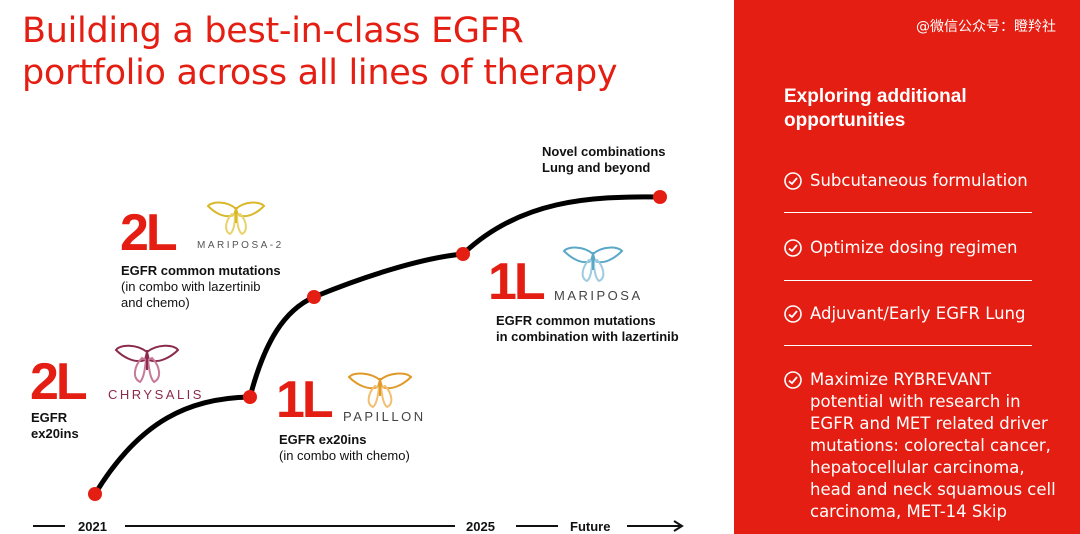 This screenshot has height=534, width=1080. I want to click on milestone-desc-chrysalis: EGFR ex20ins, so click(55, 425).